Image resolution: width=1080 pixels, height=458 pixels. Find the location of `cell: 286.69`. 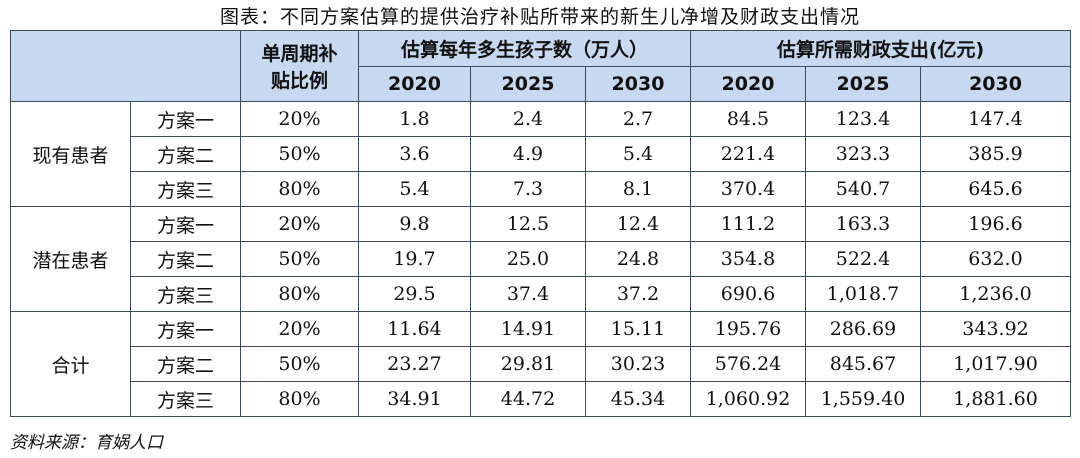

cell: 286.69 is located at coordinates (863, 329).